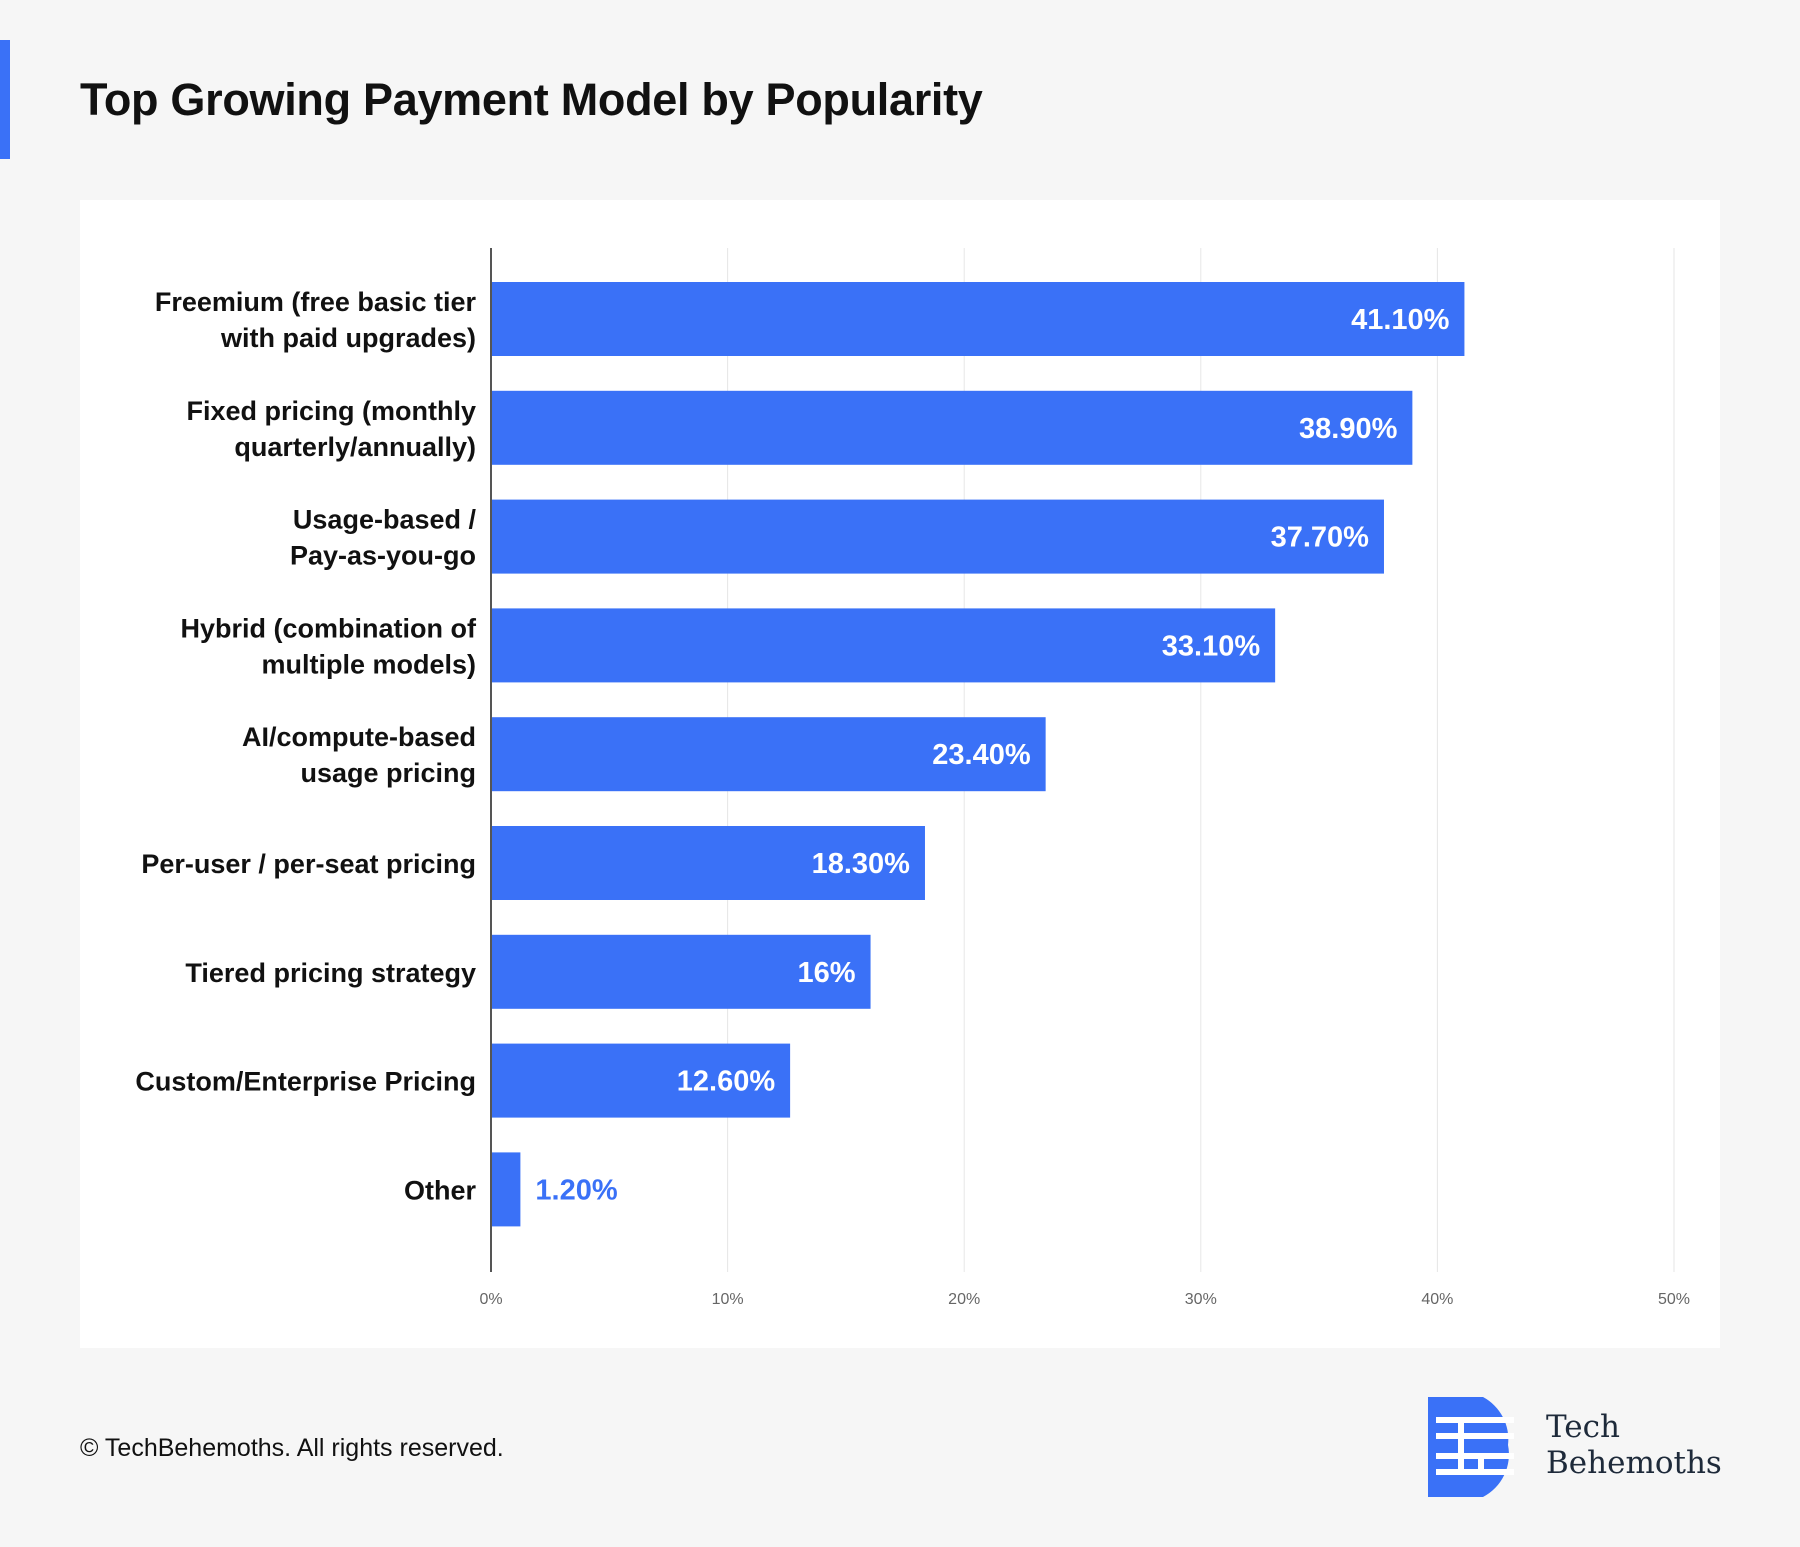  Describe the element at coordinates (292, 1448) in the screenshot. I see `copyright-notice: © TechBehemoths. All rights reserved.` at that location.